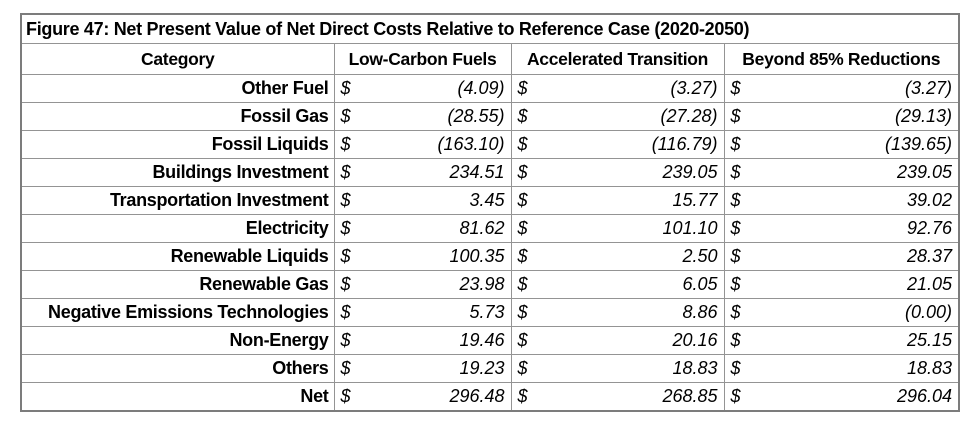 This screenshot has width=975, height=434. Describe the element at coordinates (841, 144) in the screenshot. I see `value-cell: $ (139.65)` at that location.